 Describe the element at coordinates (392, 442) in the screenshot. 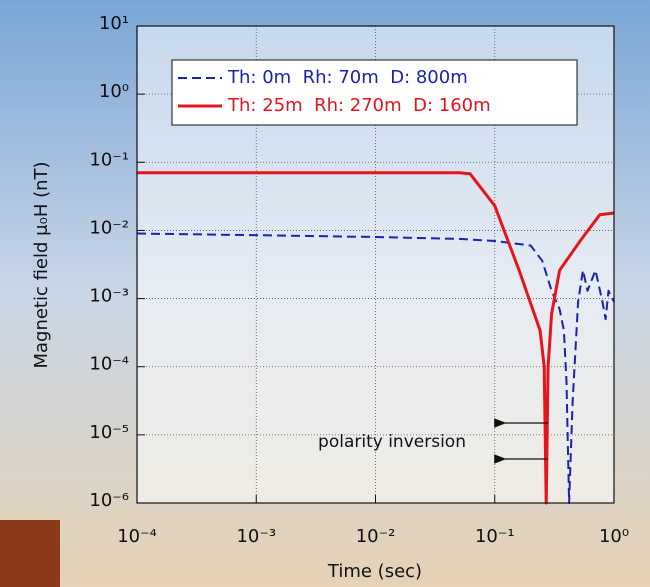

I see `annotation: polarity inversion` at that location.